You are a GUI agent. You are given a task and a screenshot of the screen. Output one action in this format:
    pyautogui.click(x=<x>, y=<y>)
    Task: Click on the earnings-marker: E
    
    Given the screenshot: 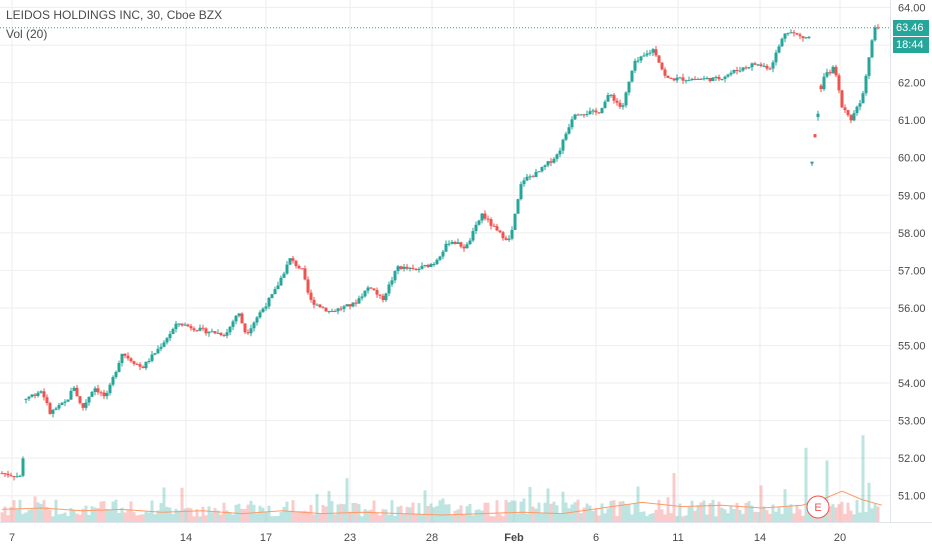 What is the action you would take?
    pyautogui.click(x=818, y=507)
    